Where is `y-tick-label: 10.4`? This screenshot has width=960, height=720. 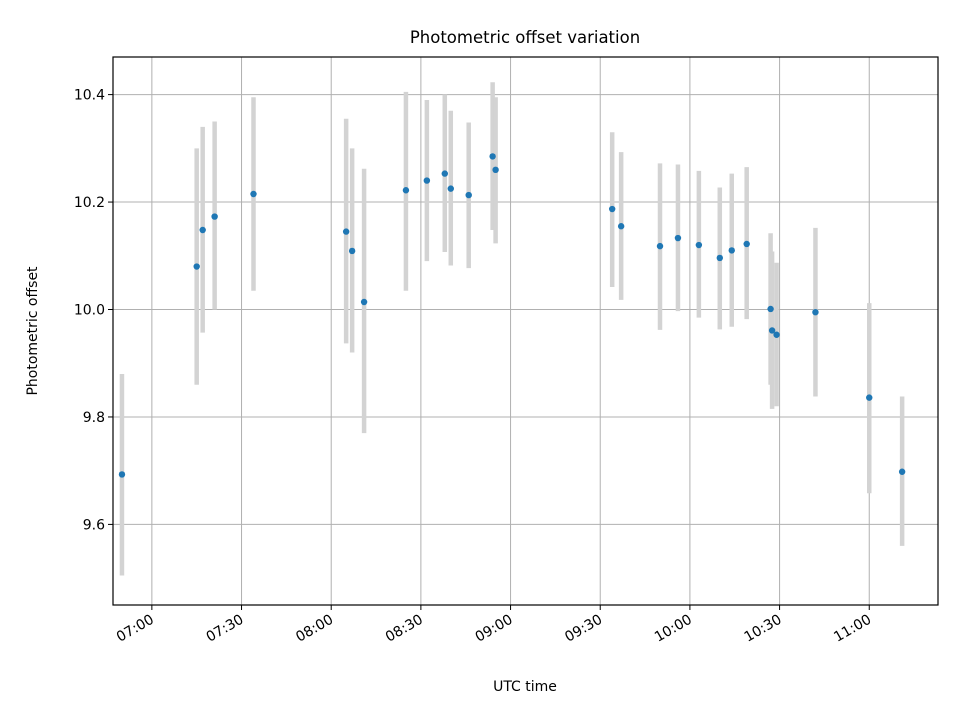 y-tick-label: 10.4 is located at coordinates (89, 96).